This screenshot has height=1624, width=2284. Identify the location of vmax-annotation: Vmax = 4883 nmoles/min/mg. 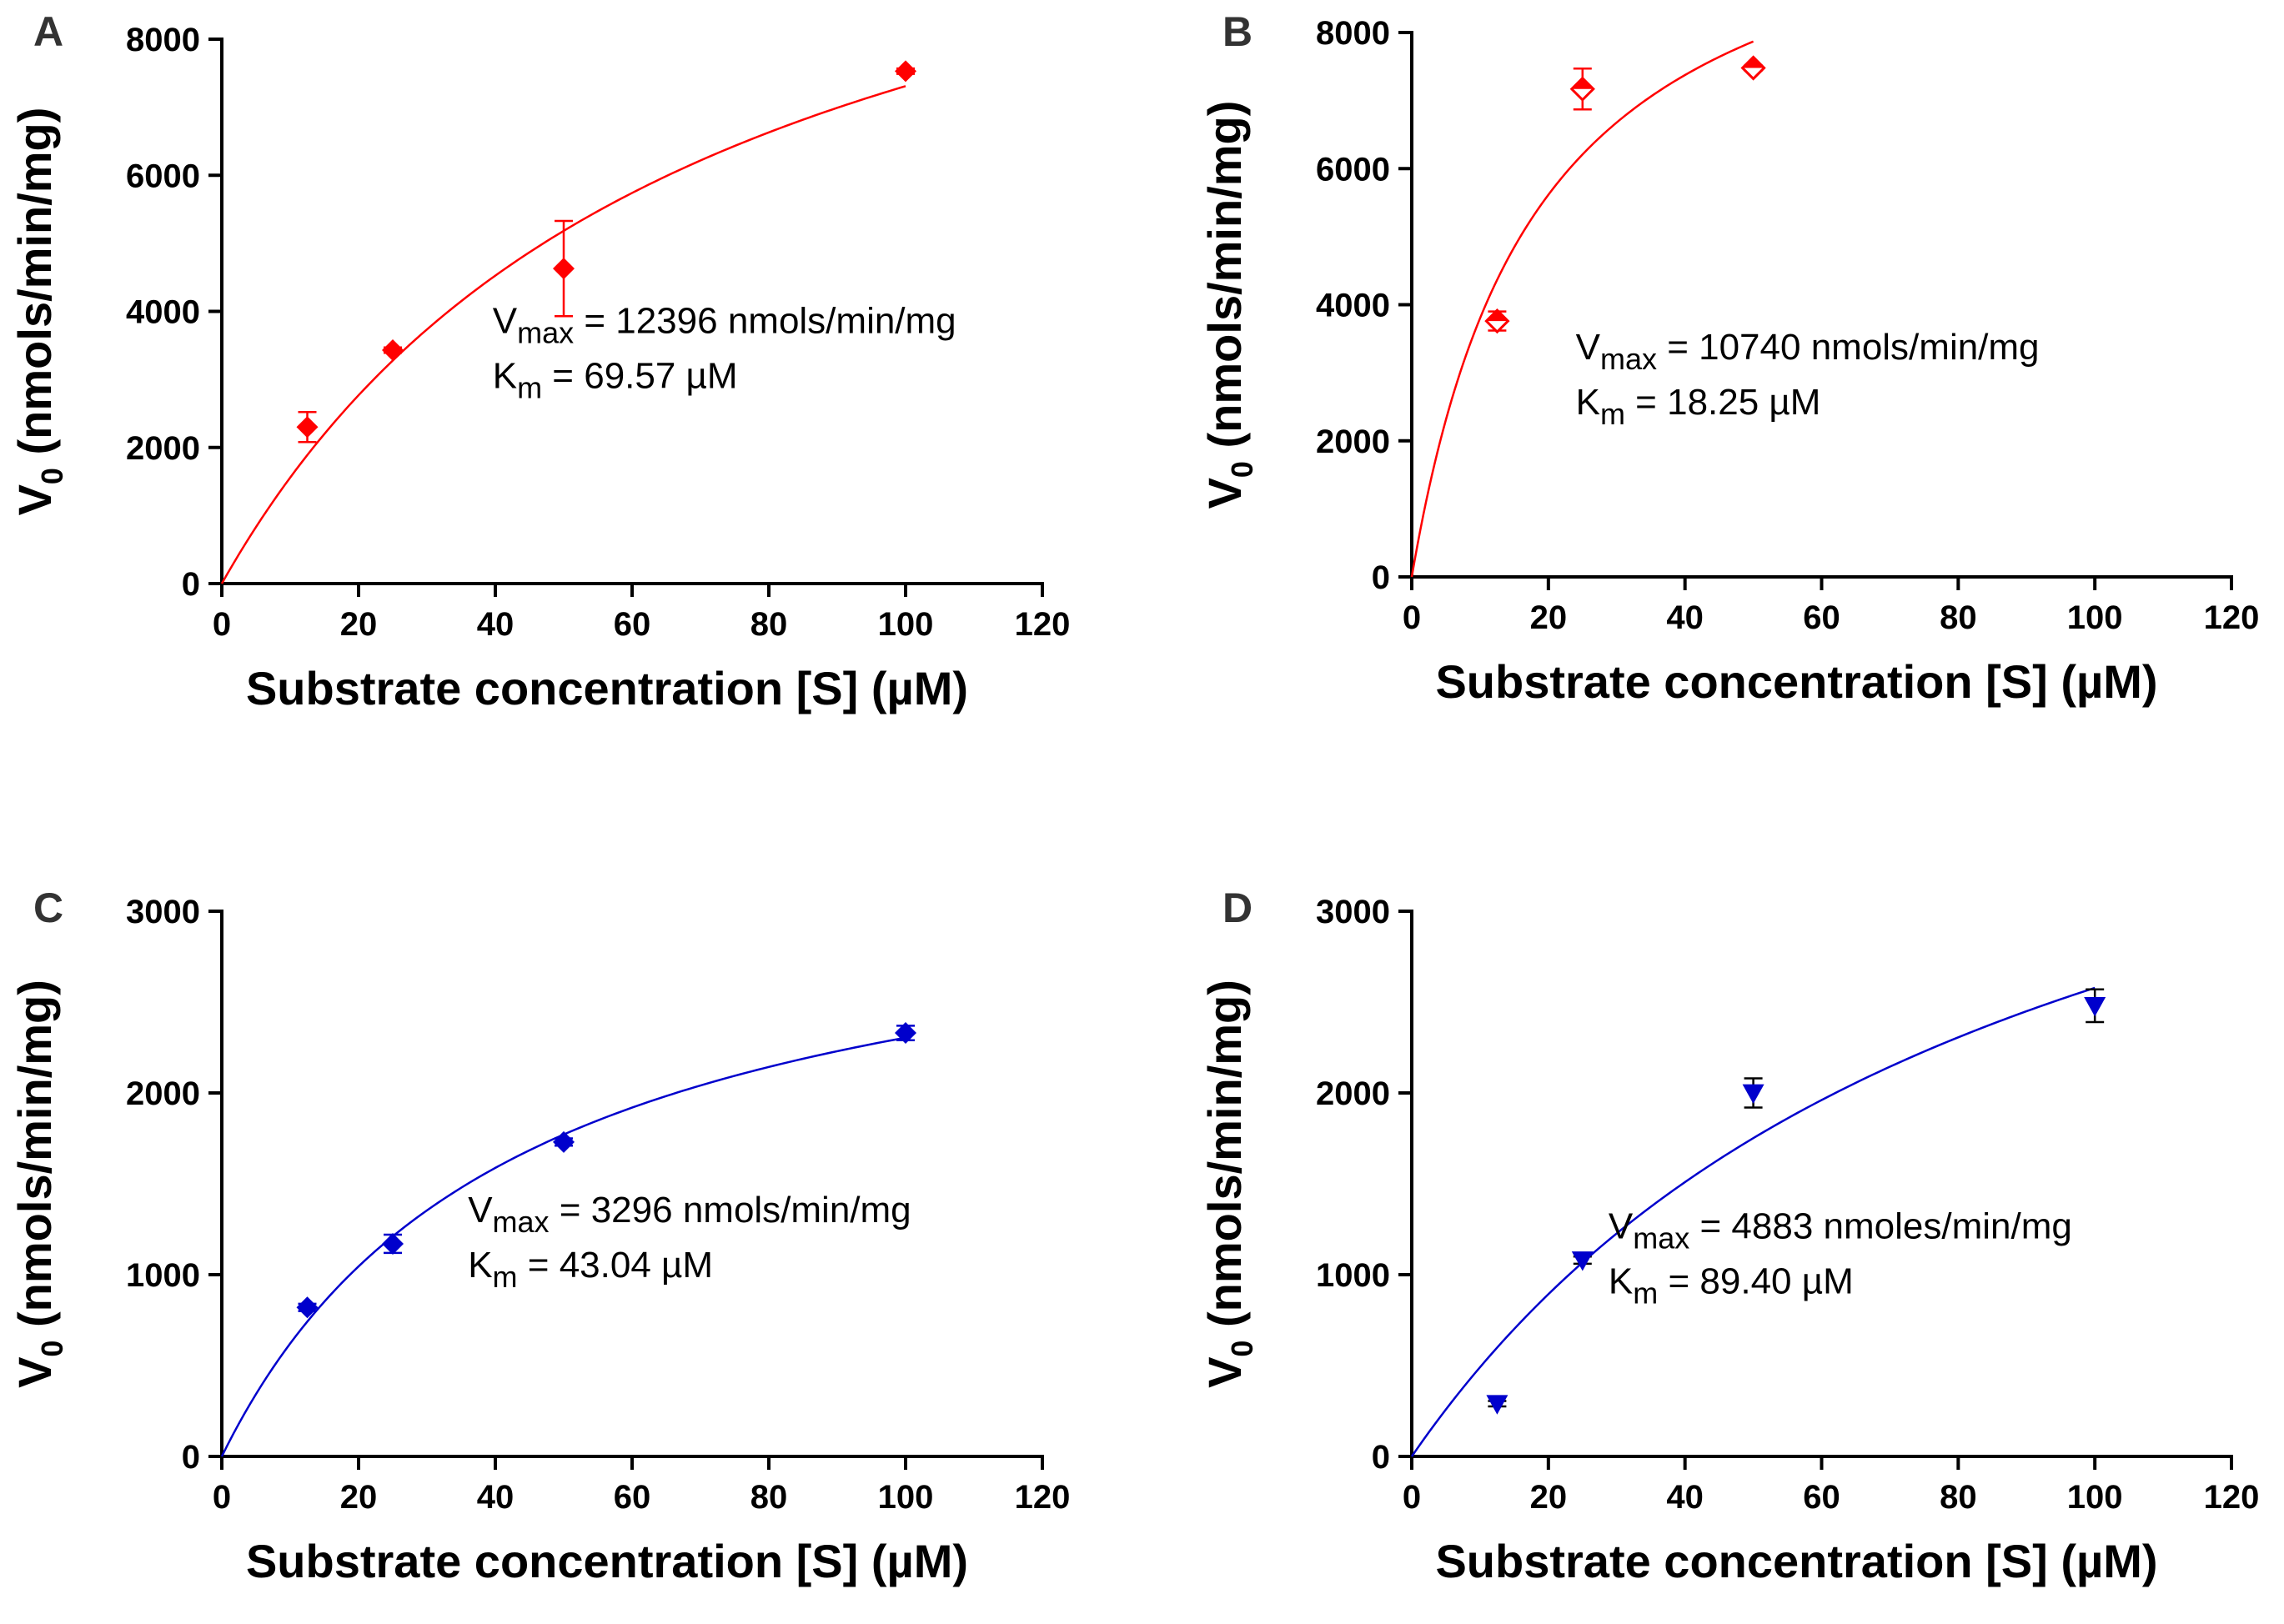
(1841, 1230).